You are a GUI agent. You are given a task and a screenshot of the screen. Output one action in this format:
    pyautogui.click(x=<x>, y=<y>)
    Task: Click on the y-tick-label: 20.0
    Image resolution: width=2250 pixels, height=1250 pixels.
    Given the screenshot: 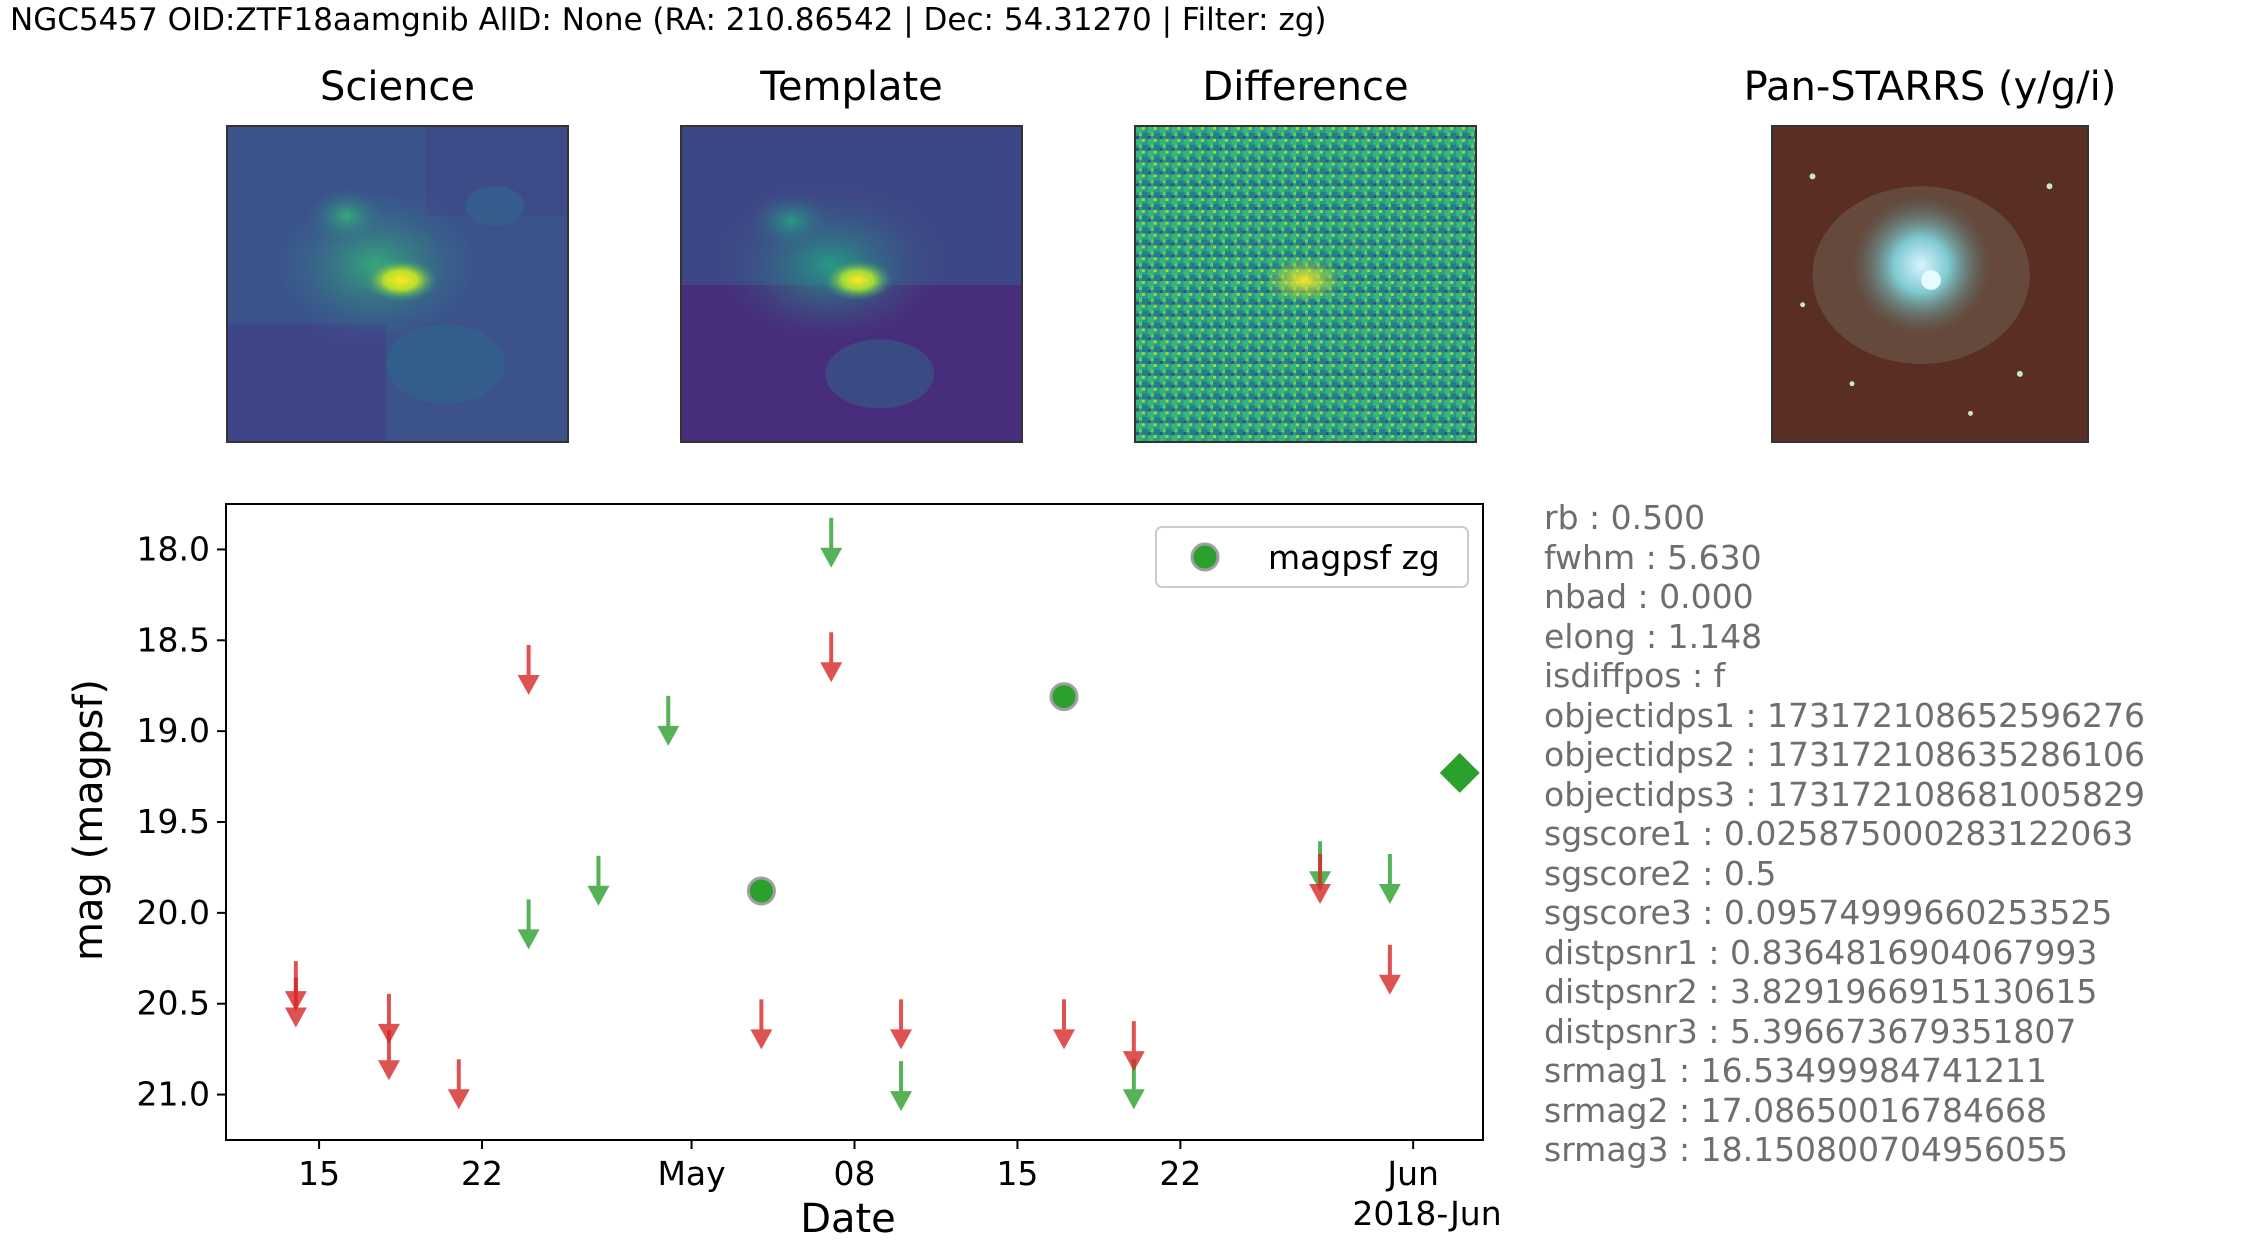 What is the action you would take?
    pyautogui.click(x=173, y=912)
    